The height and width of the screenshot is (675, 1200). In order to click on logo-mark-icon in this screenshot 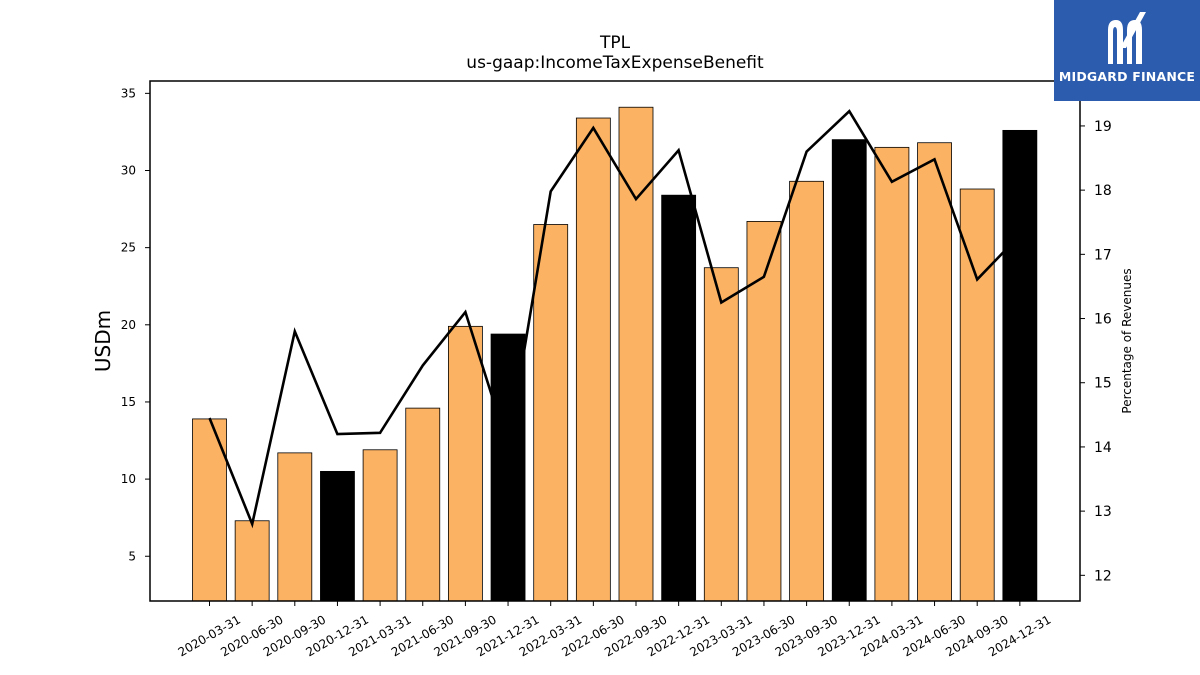, I will do `click(1127, 38)`.